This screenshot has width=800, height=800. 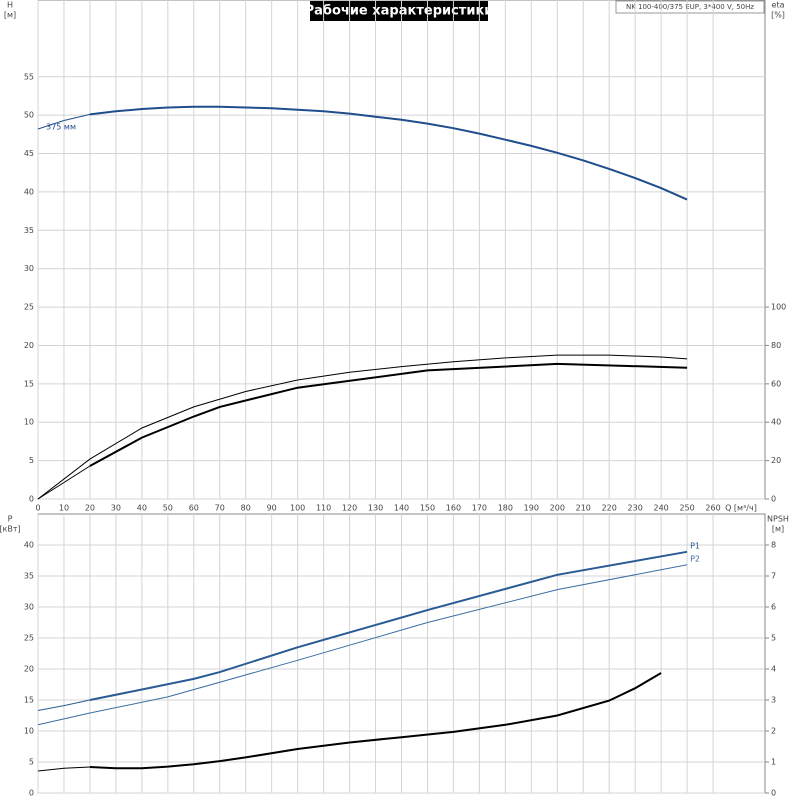 I want to click on x-tick-label: 90, so click(x=272, y=508).